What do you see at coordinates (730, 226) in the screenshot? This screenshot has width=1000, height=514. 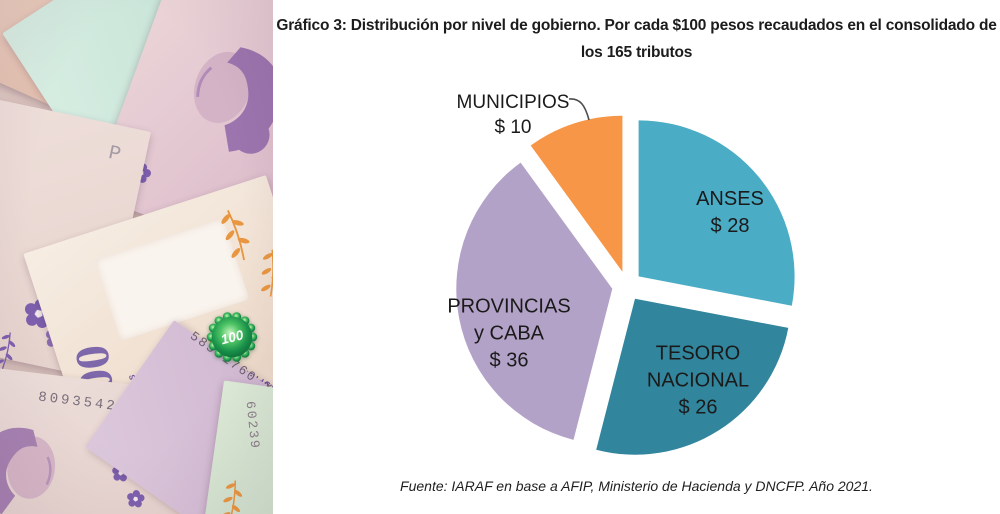 I see `pie-label-value: $ 28` at bounding box center [730, 226].